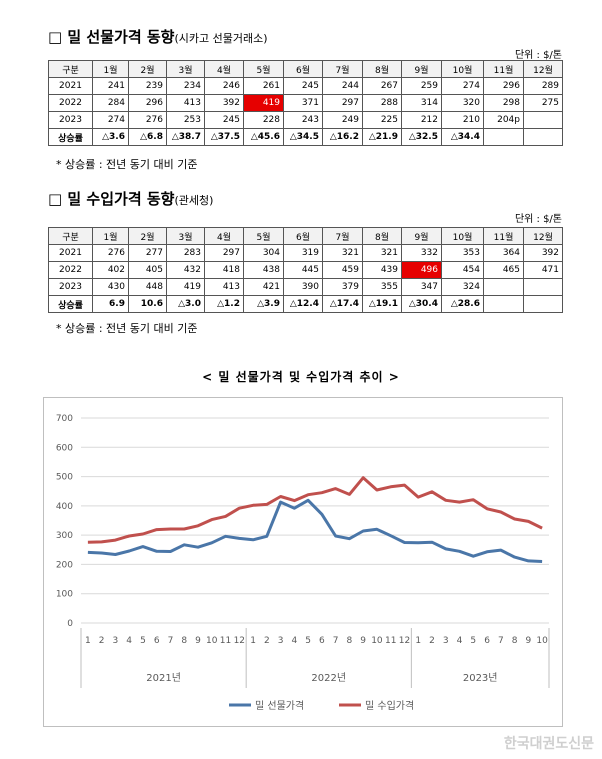  Describe the element at coordinates (130, 198) in the screenshot. I see `section2-title: □ 밀 수입가격 동향(관세청)` at that location.